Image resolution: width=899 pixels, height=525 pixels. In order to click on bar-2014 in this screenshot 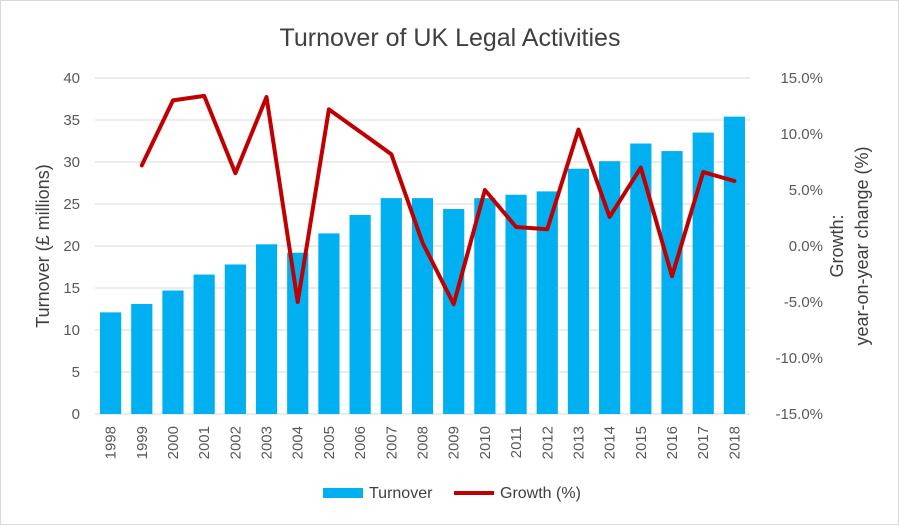, I will do `click(610, 287)`.